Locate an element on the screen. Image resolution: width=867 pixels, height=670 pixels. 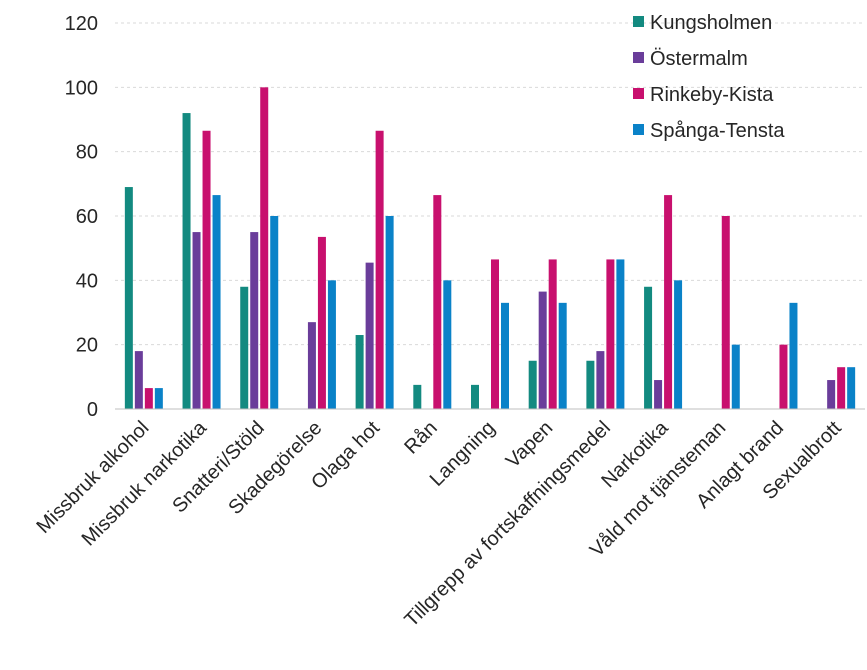
y-axis-ticks: 0 20 40 60 80 100 120 is located at coordinates (81, 217).